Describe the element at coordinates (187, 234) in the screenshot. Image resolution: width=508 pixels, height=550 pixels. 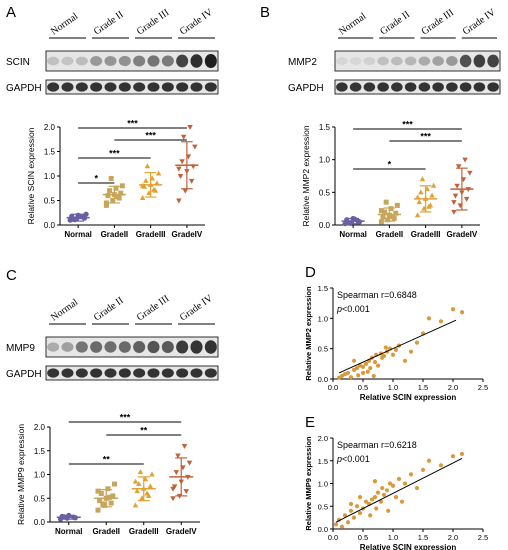
I see `x-tick-label: GradeIV` at that location.